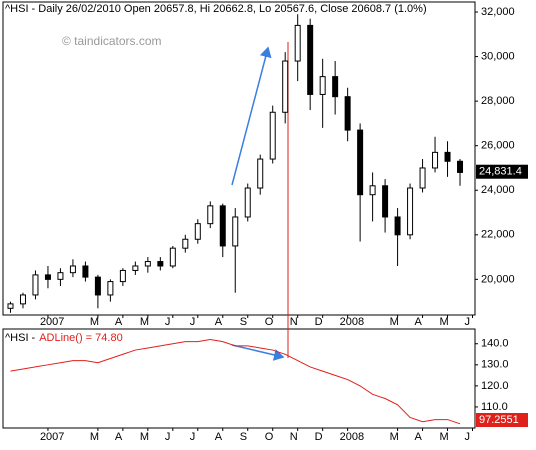 This screenshot has height=450, width=536. Describe the element at coordinates (498, 190) in the screenshot. I see `y-tick-label: 24,000` at that location.